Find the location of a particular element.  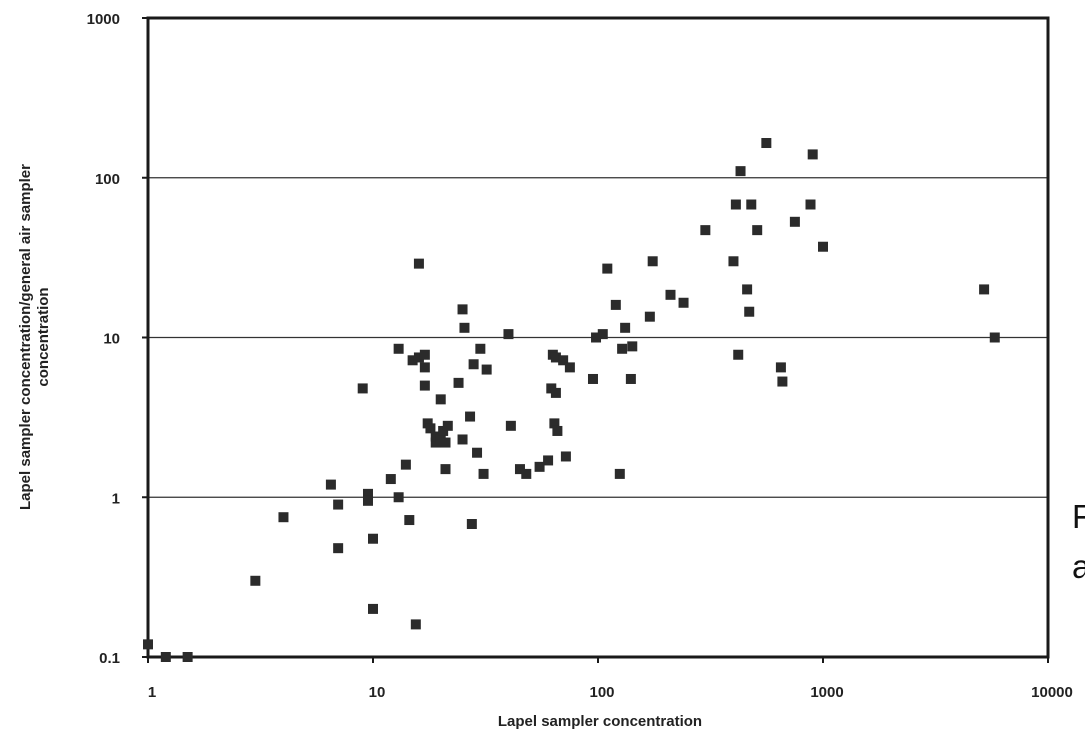

y-axis-title-line-2: concentration is located at coordinates (43, 336).